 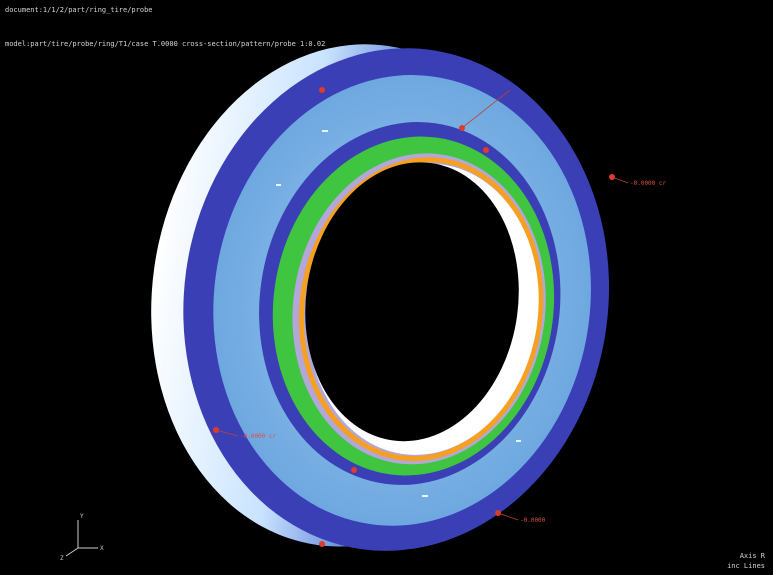 What do you see at coordinates (533, 520) in the screenshot?
I see `annotation-label-a2: -0.0000` at bounding box center [533, 520].